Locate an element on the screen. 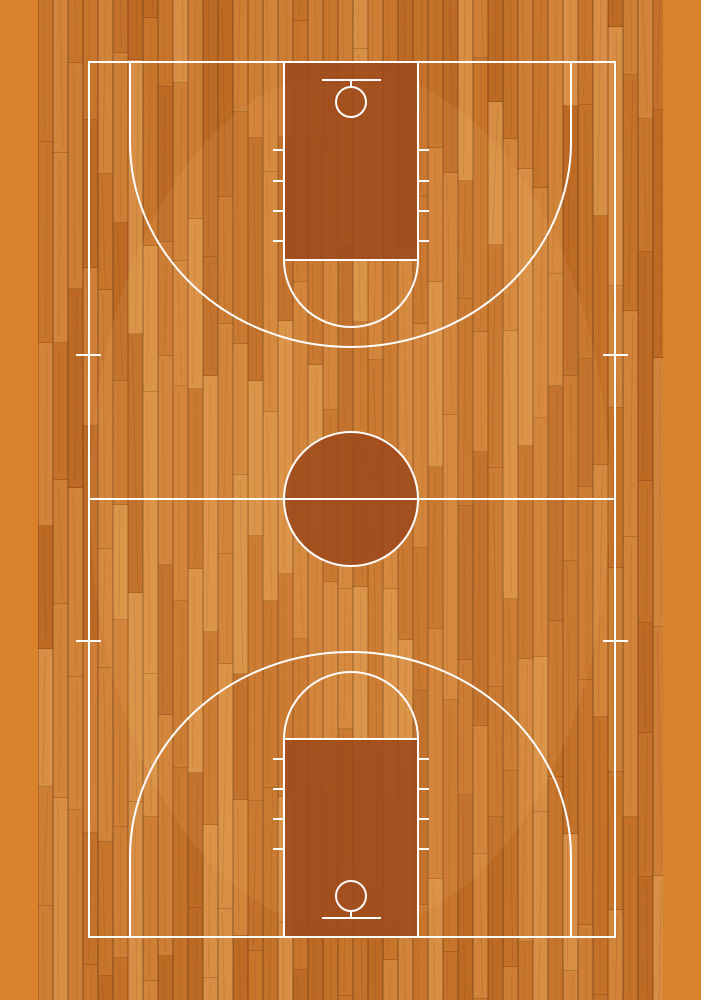 This screenshot has height=1000, width=701. bottom-rim is located at coordinates (351, 896).